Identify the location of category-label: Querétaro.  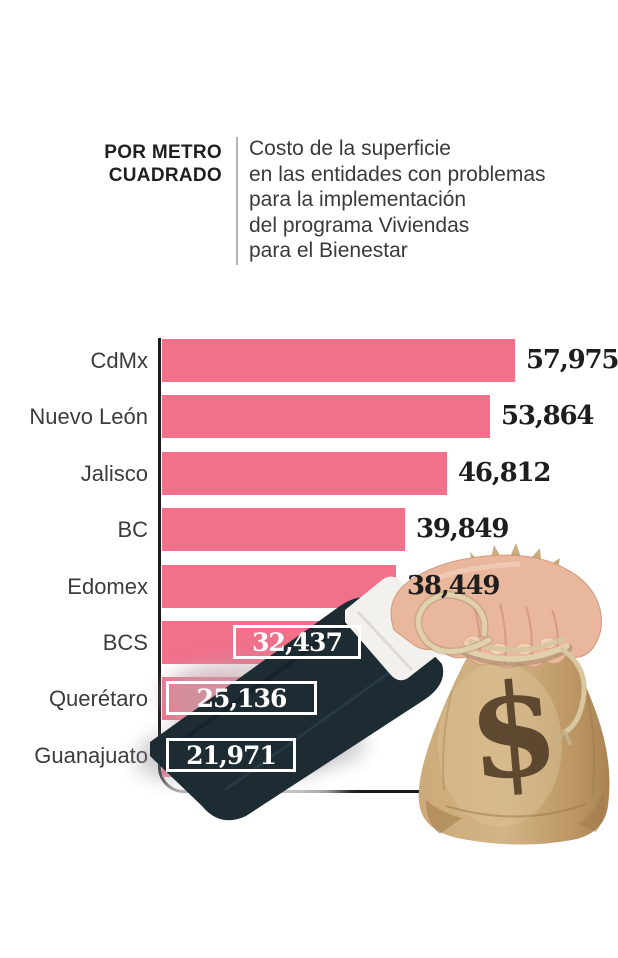
(98, 698).